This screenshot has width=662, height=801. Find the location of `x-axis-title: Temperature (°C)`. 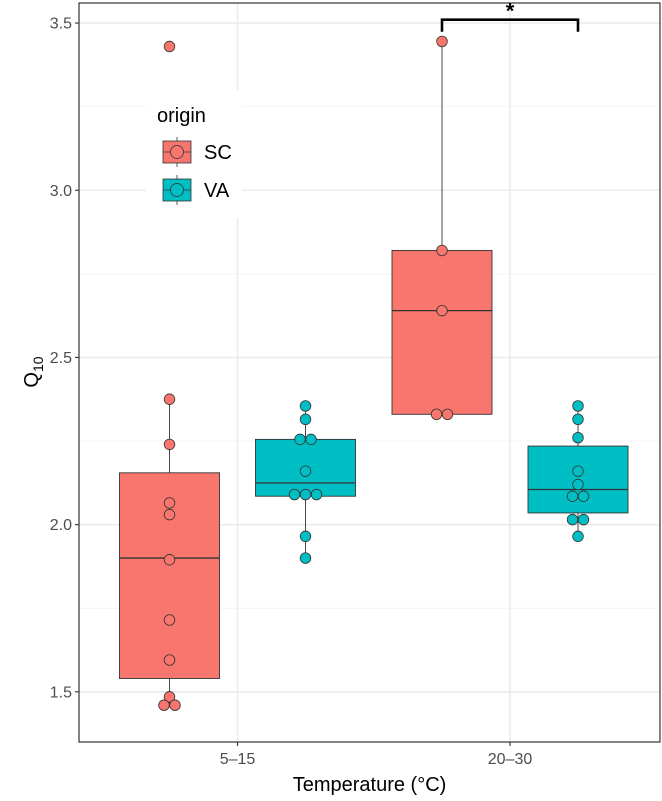

x-axis-title: Temperature (°C) is located at coordinates (370, 785).